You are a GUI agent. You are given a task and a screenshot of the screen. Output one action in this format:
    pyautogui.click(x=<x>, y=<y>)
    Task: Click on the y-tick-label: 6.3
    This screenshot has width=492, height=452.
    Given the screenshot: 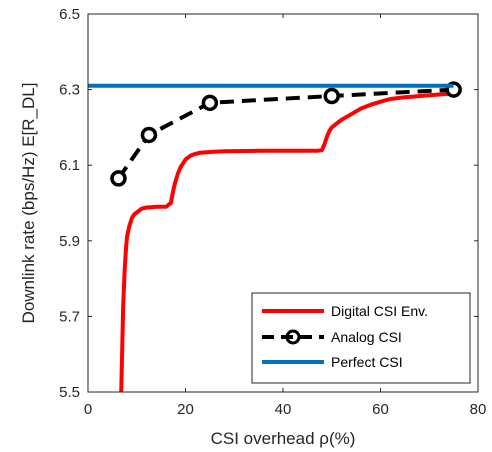 What is the action you would take?
    pyautogui.click(x=69, y=90)
    